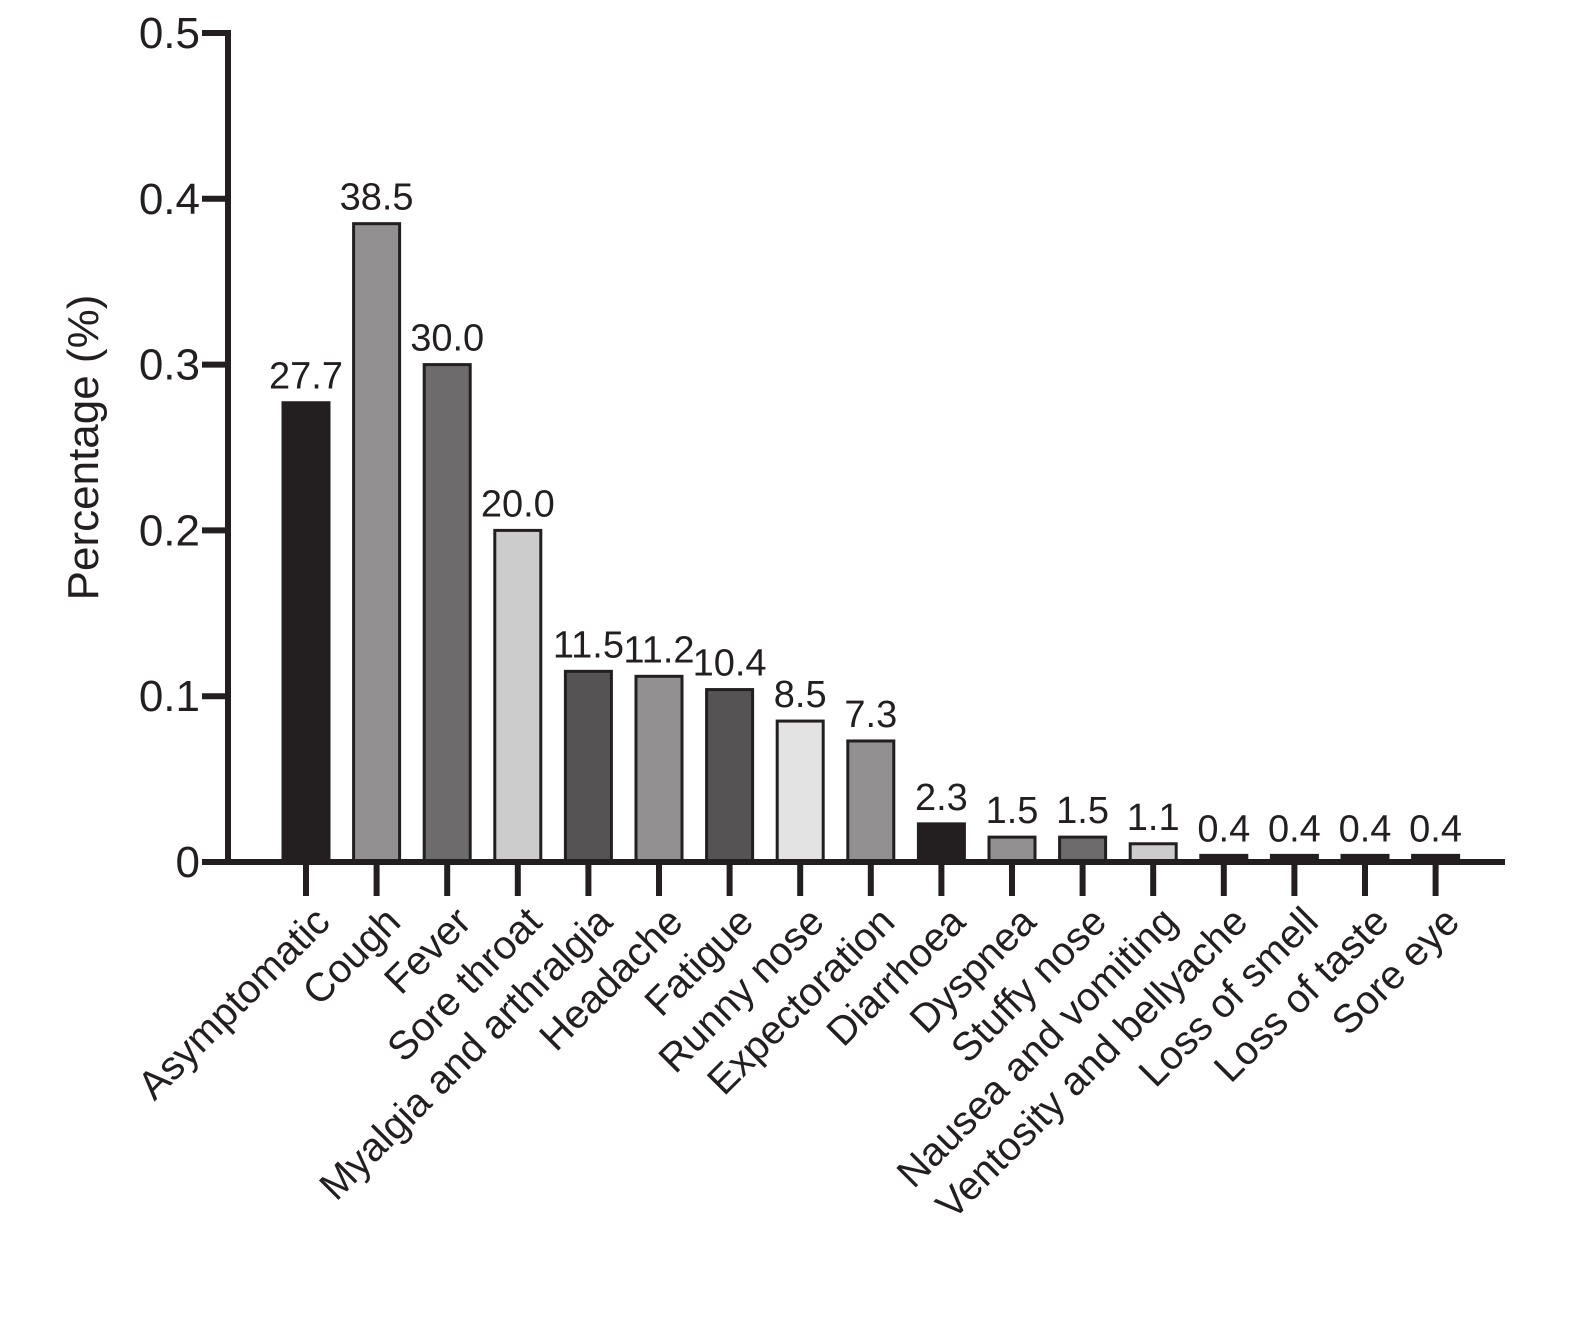 The height and width of the screenshot is (1327, 1575). Describe the element at coordinates (588, 645) in the screenshot. I see `data-label: 11.5` at that location.